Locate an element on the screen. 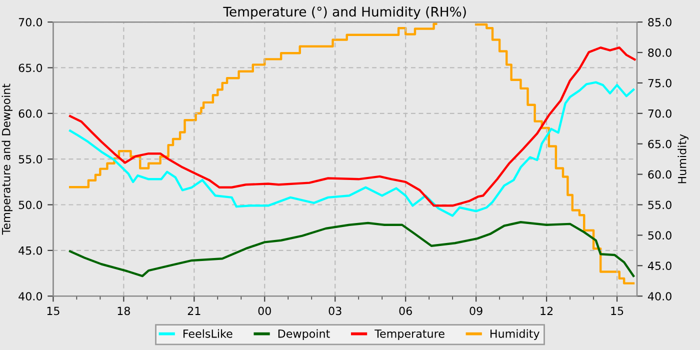  y2-axis-title: Humidity is located at coordinates (683, 159).